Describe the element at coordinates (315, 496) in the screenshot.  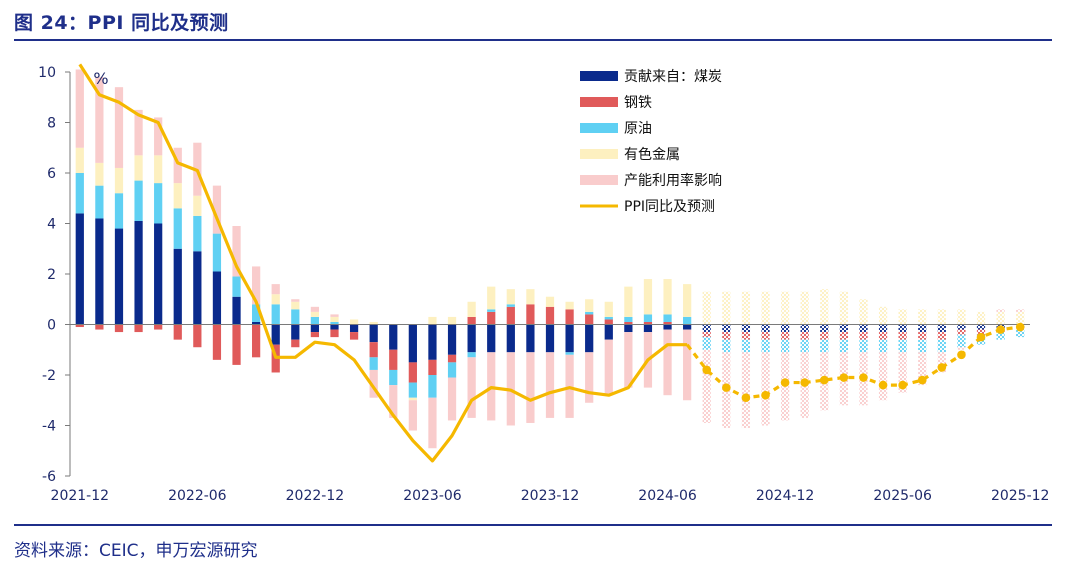
I see `x-tick-label: 2022-12` at that location.